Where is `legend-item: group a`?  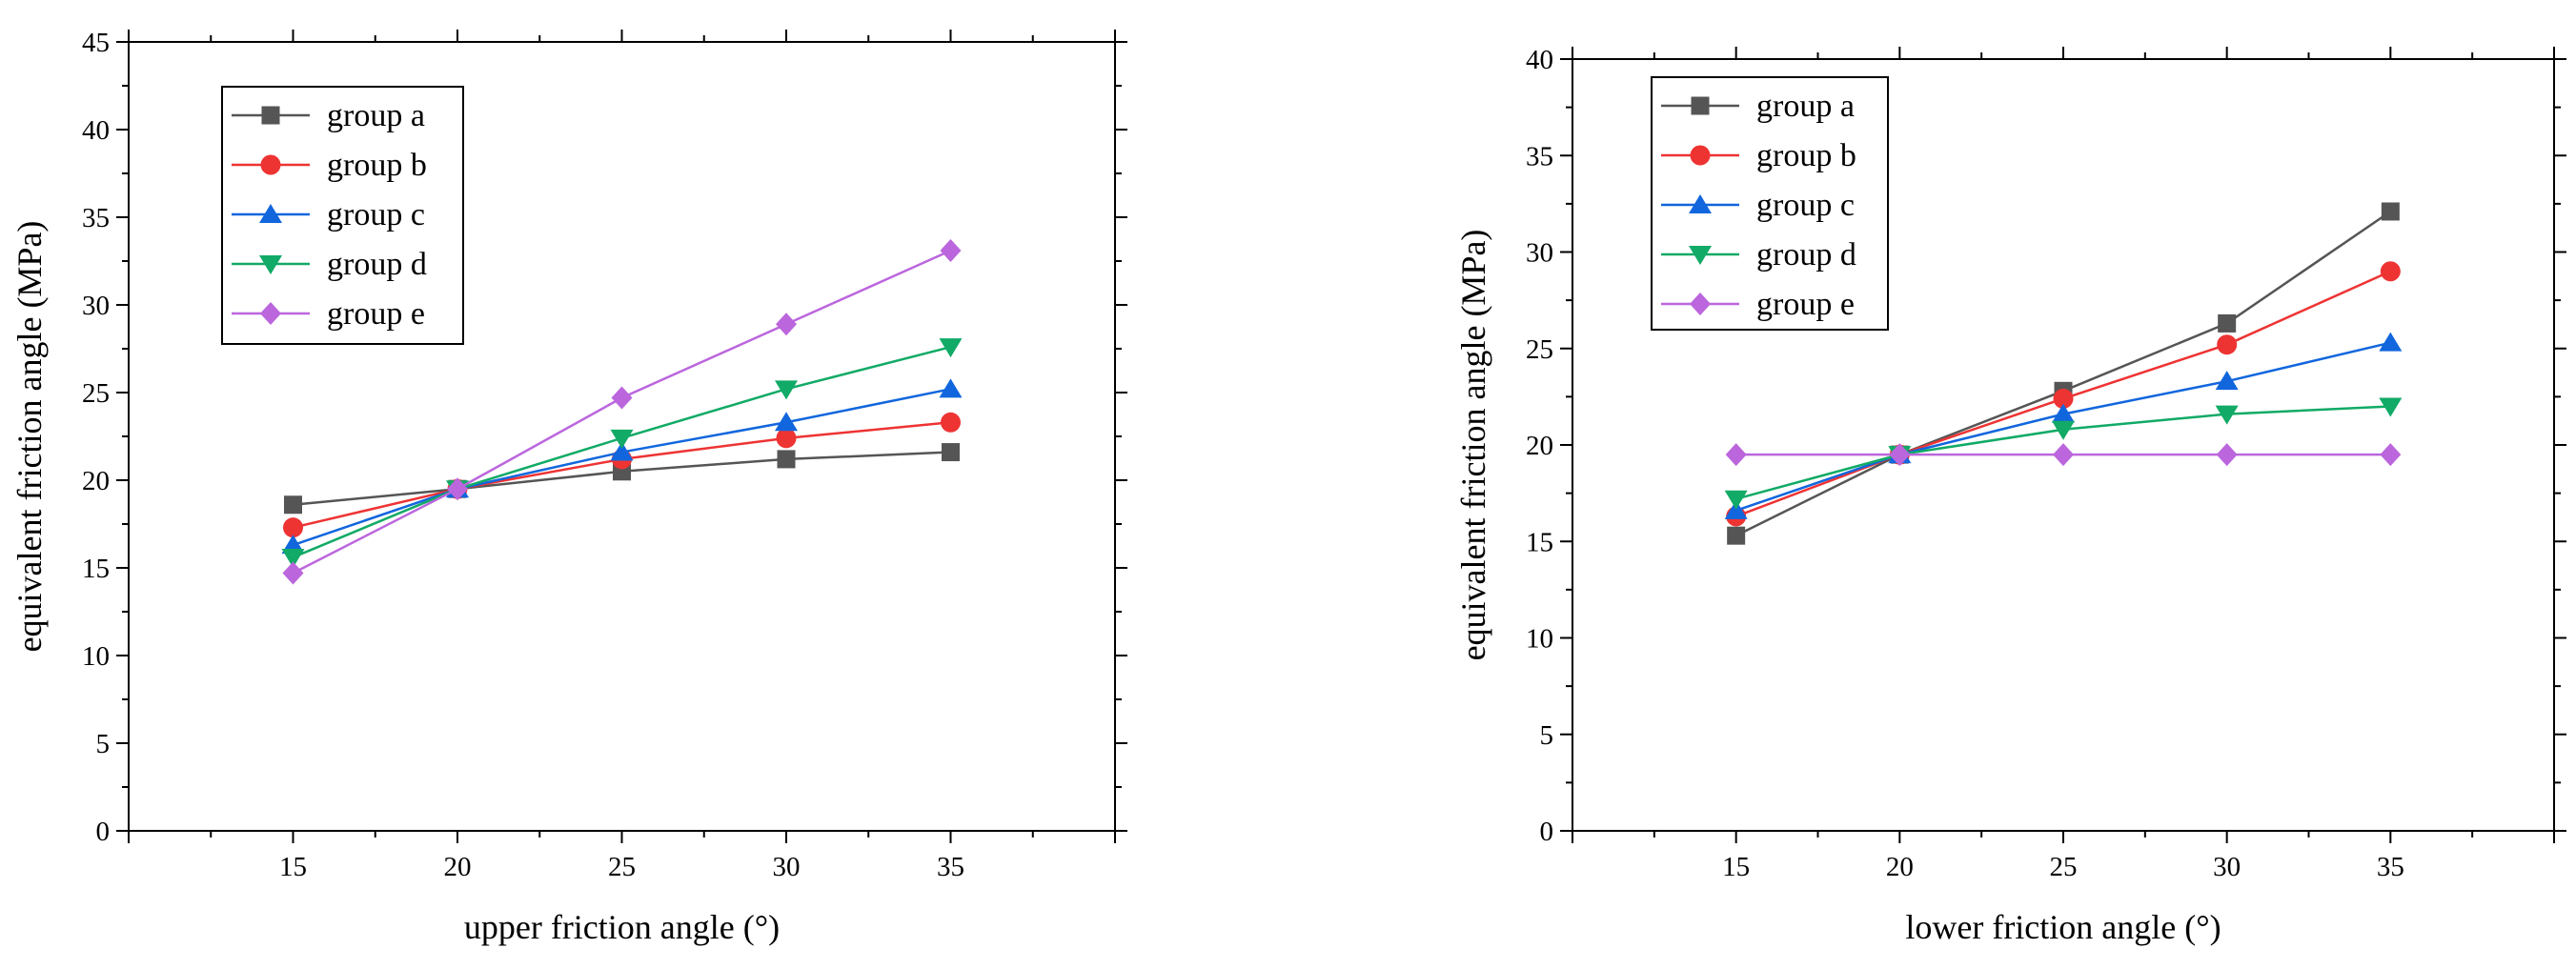 legend-item: group a is located at coordinates (328, 115).